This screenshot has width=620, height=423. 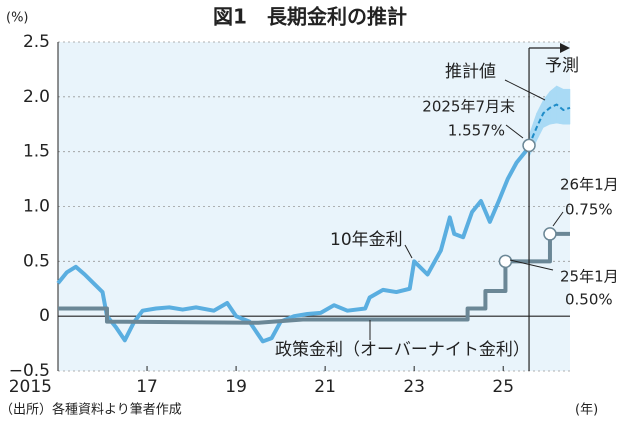 What do you see at coordinates (470, 72) in the screenshot?
I see `series-label: 推計値` at bounding box center [470, 72].